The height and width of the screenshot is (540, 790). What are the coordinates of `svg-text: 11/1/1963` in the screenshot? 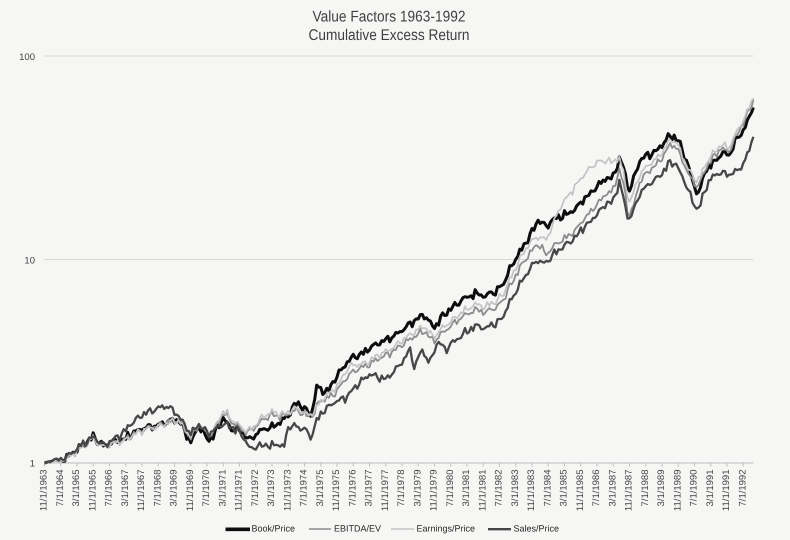 It's located at (44, 491).